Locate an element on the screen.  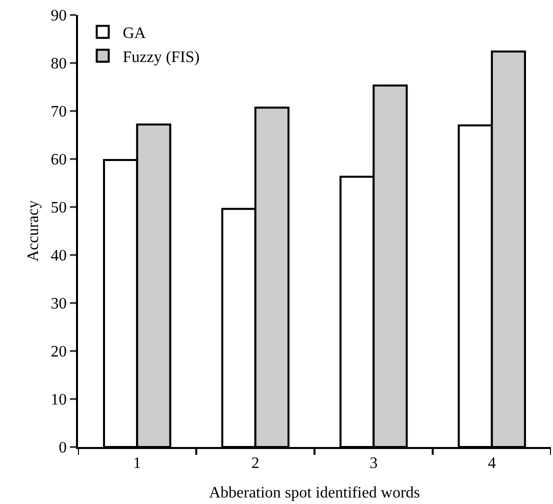
y-tick-label: 70 is located at coordinates (58, 112).